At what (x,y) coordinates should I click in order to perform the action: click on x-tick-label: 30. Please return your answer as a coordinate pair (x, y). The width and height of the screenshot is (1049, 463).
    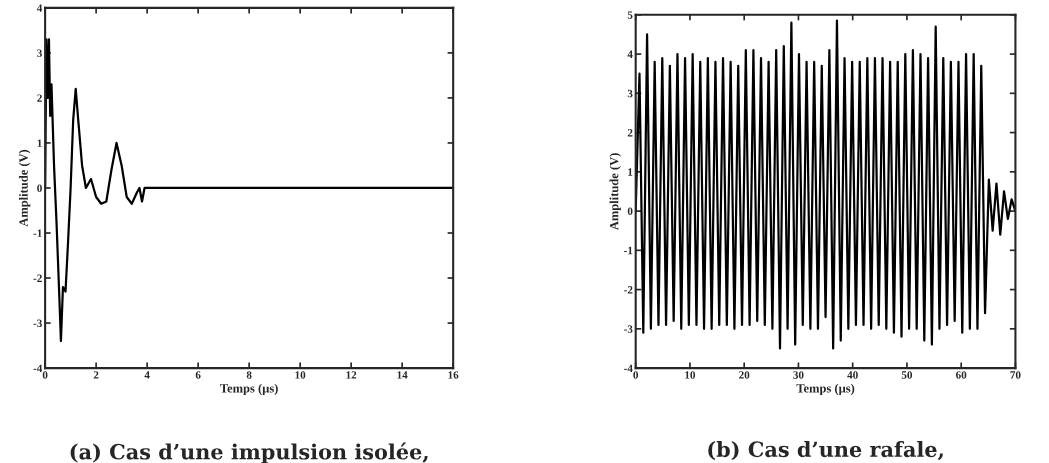
    Looking at the image, I should click on (798, 375).